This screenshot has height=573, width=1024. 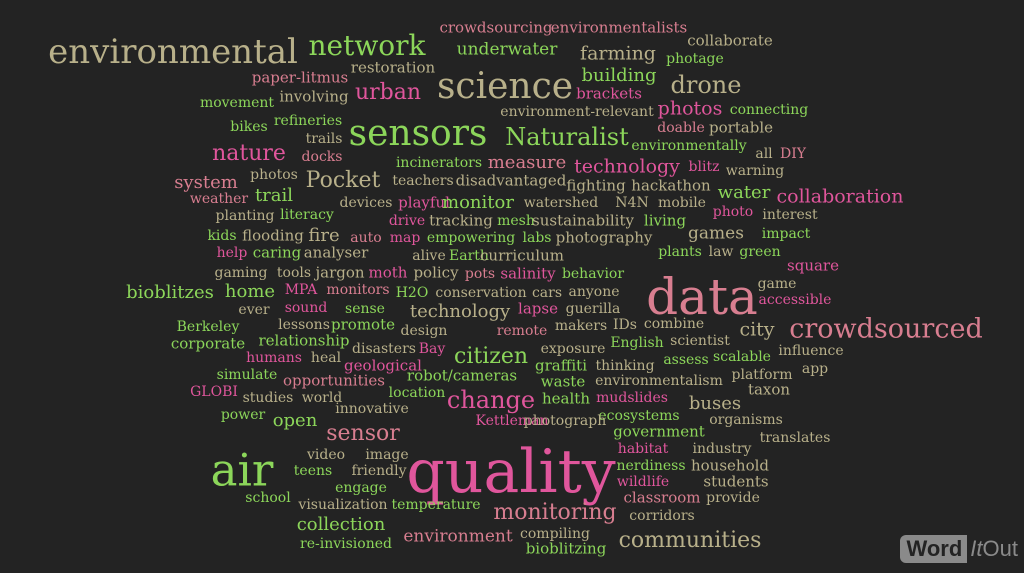 What do you see at coordinates (384, 349) in the screenshot?
I see `cloud-word: disasters` at bounding box center [384, 349].